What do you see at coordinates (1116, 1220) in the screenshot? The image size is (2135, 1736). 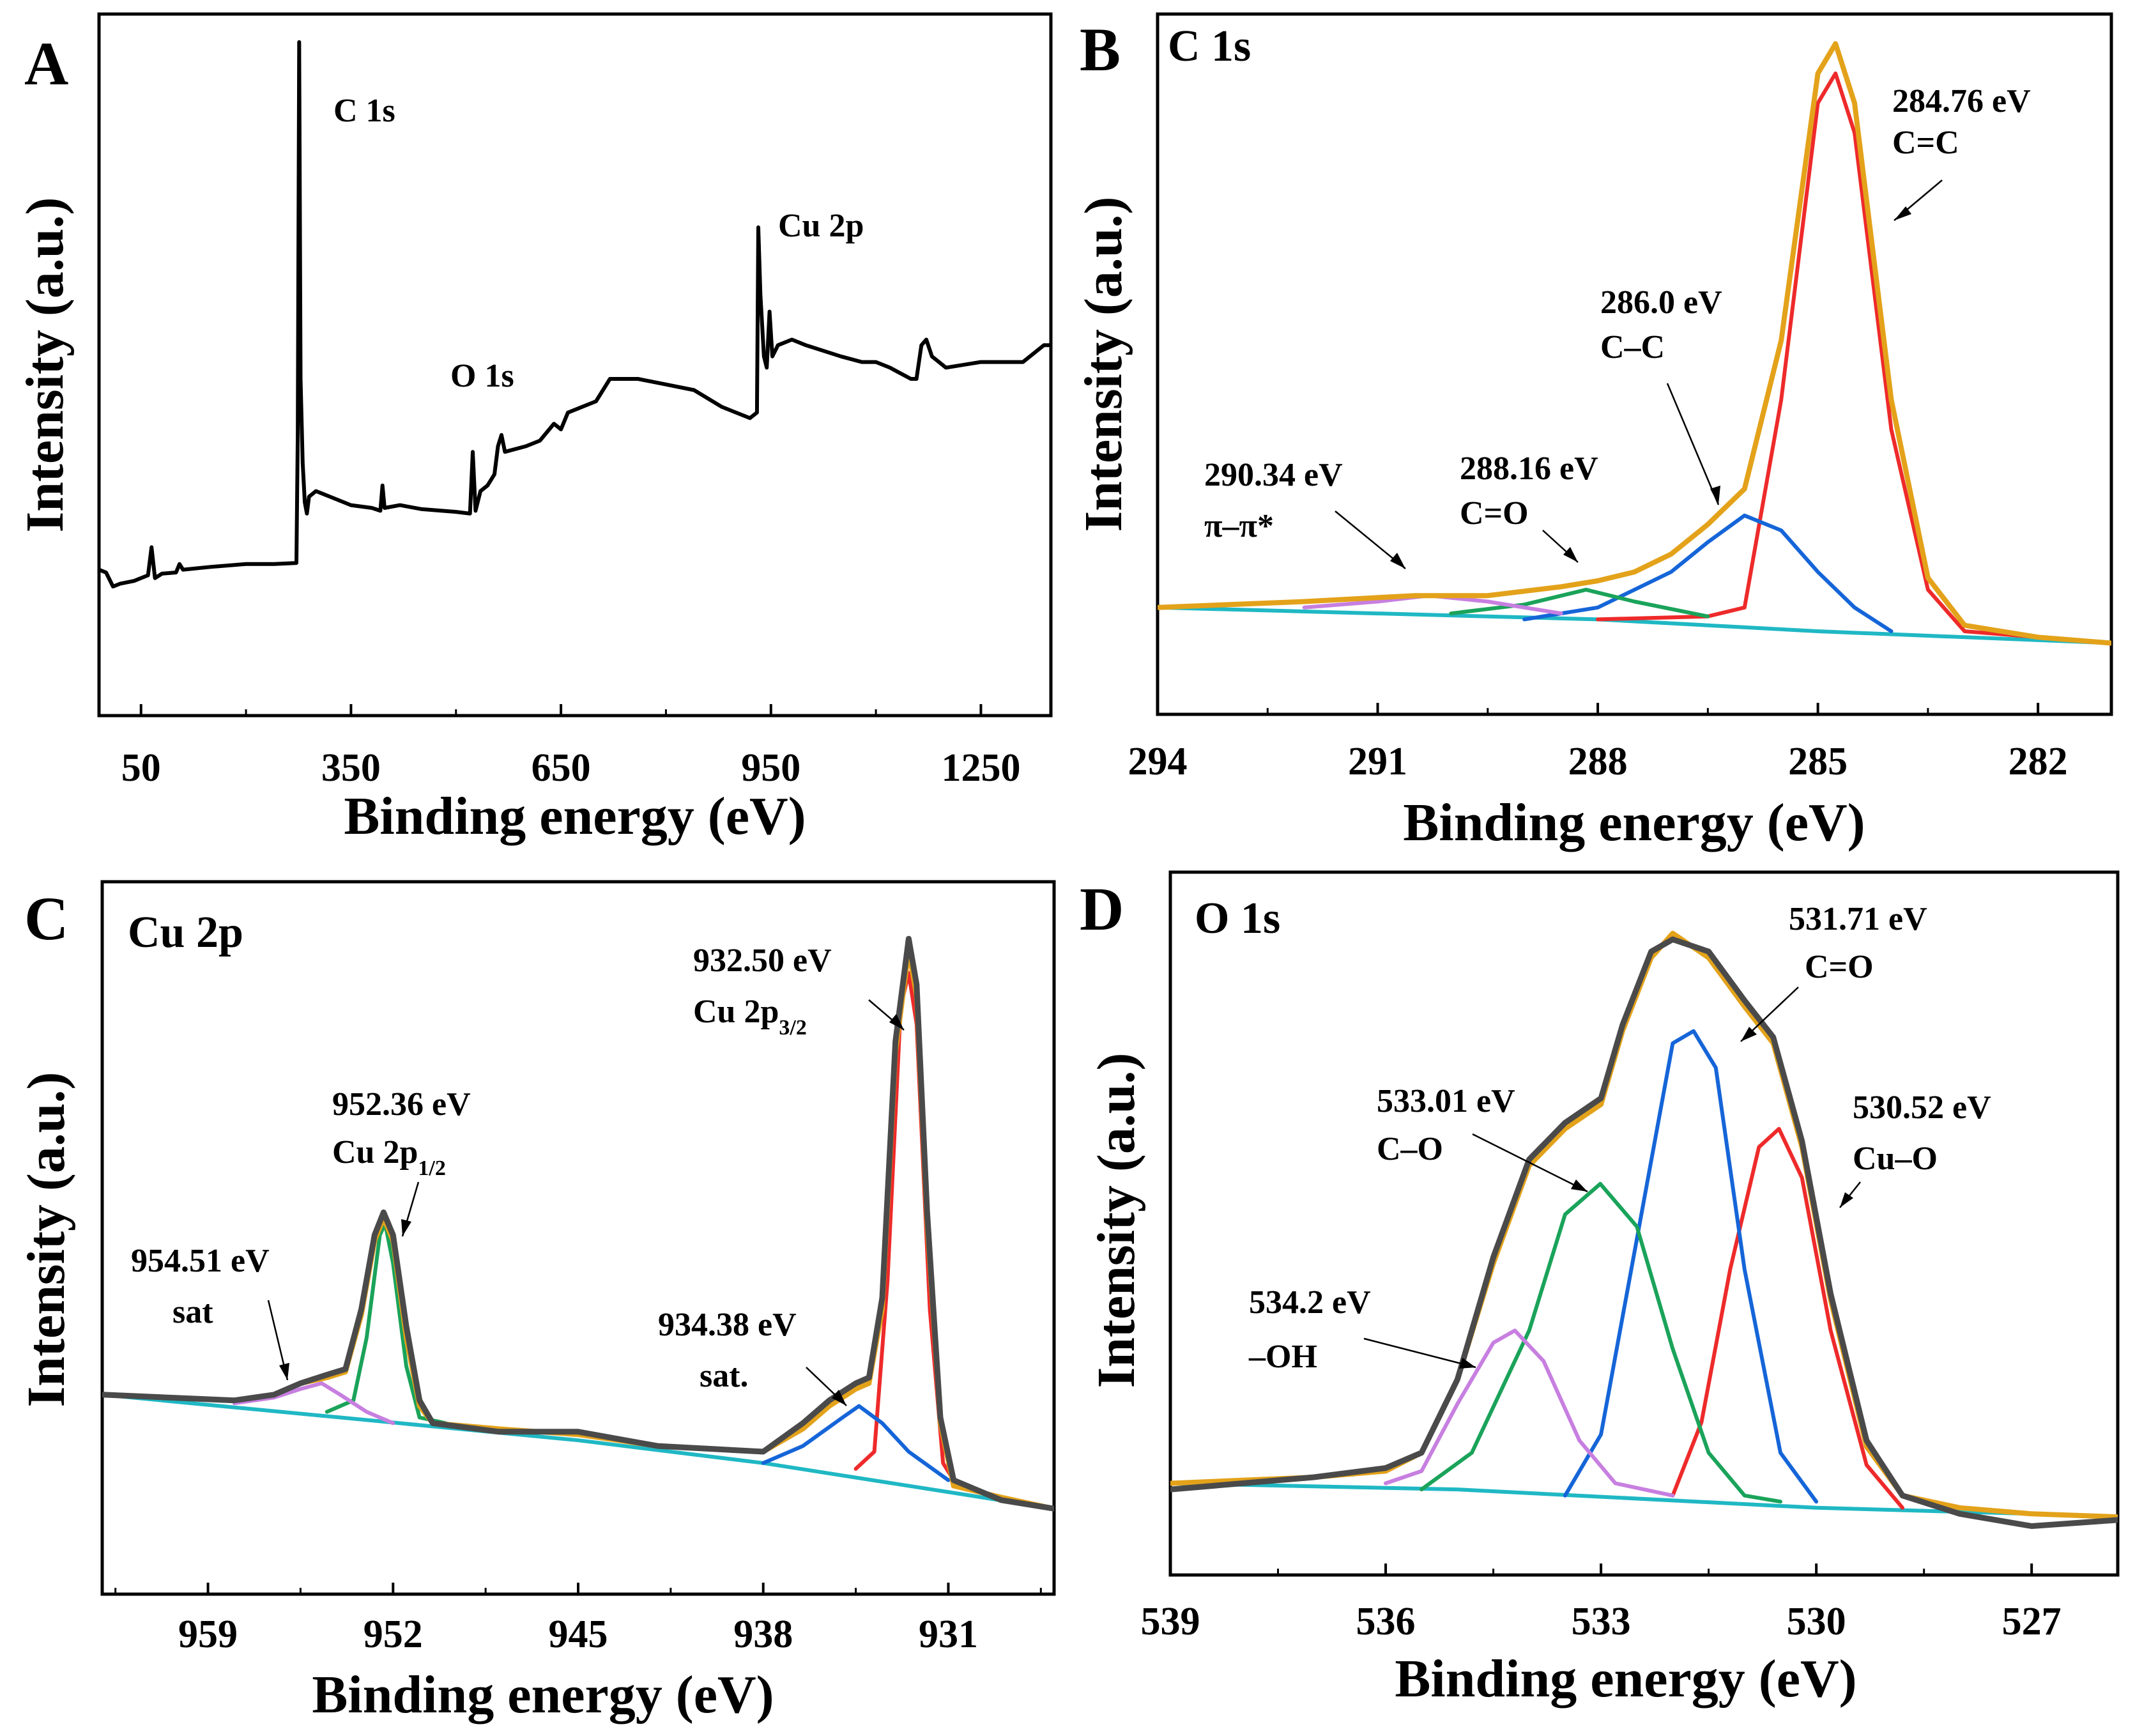 I see `y-axis-title-d: Intensity (a.u.)` at bounding box center [1116, 1220].